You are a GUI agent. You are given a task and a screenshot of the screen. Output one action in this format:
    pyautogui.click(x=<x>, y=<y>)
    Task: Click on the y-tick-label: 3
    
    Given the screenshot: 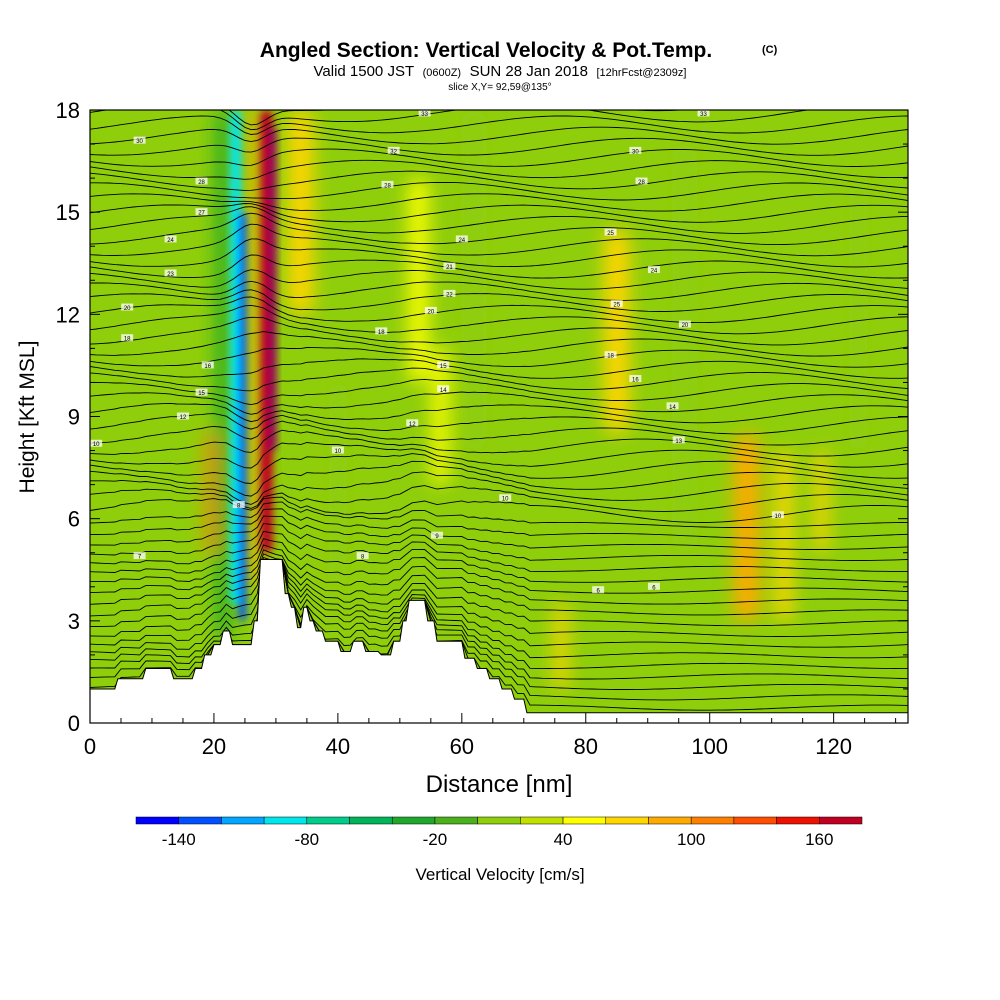 What is the action you would take?
    pyautogui.click(x=74, y=621)
    